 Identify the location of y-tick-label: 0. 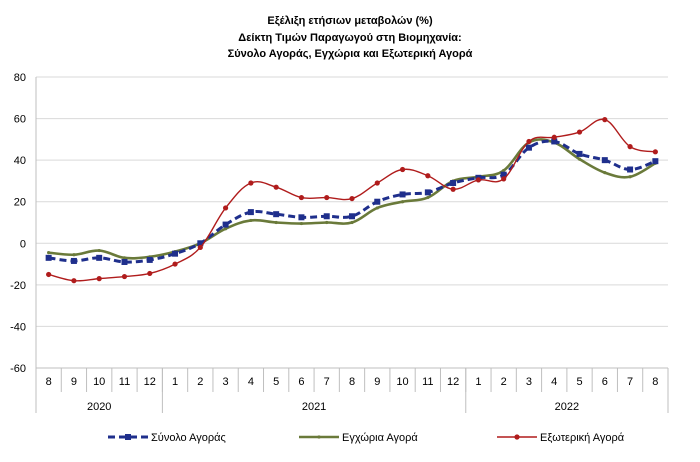
(23, 244).